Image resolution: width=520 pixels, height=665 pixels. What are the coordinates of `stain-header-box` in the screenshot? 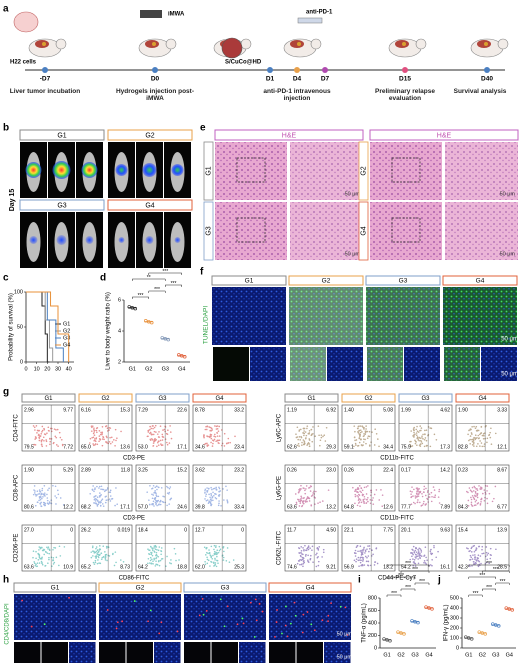 It's located at (444, 135).